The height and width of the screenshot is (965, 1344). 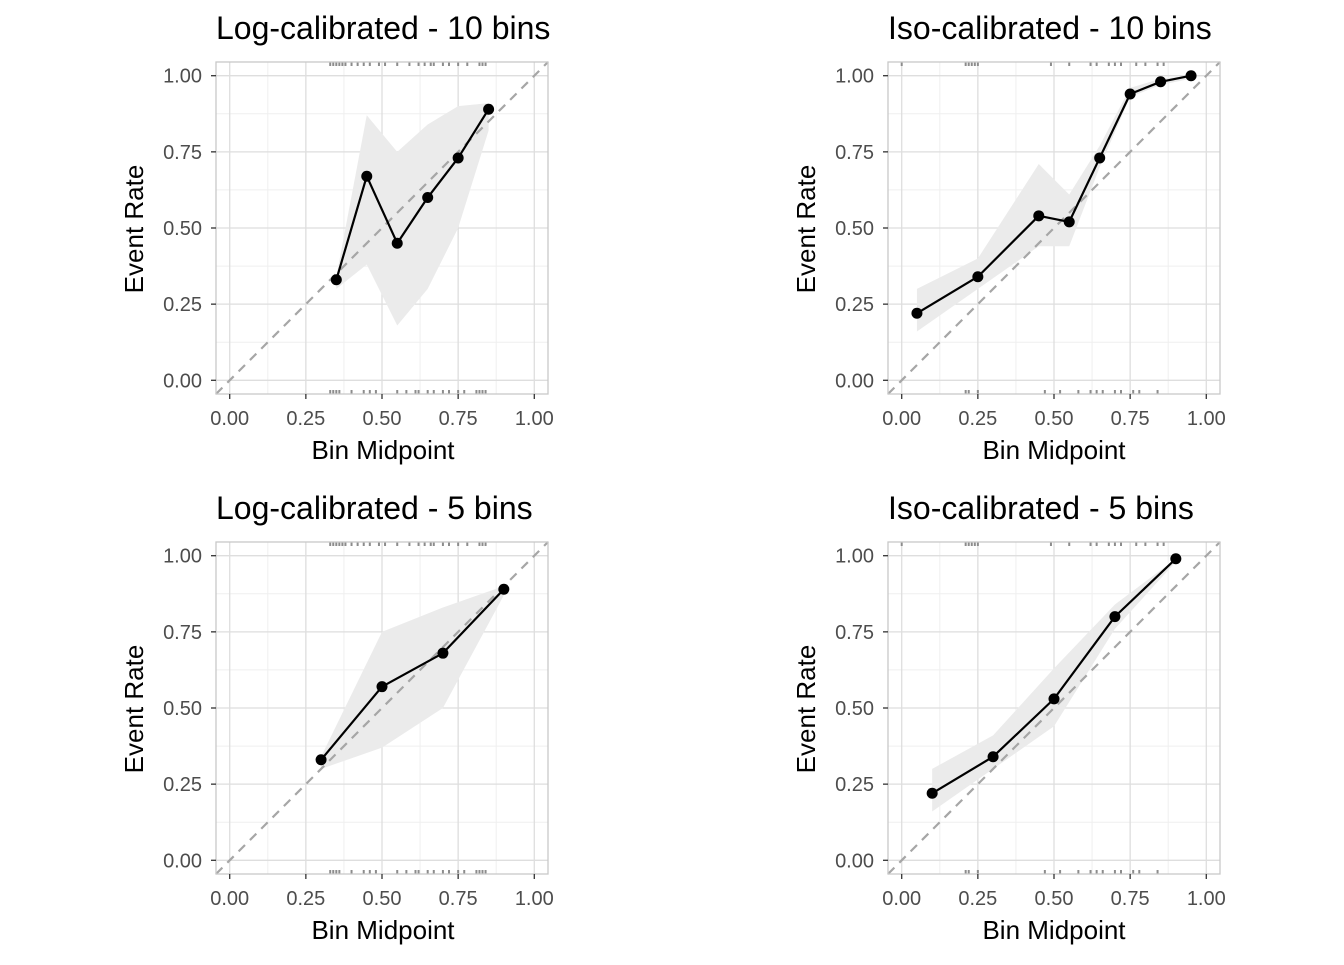 What do you see at coordinates (1041, 508) in the screenshot?
I see `chart-title: Iso-calibrated - 5 bins` at bounding box center [1041, 508].